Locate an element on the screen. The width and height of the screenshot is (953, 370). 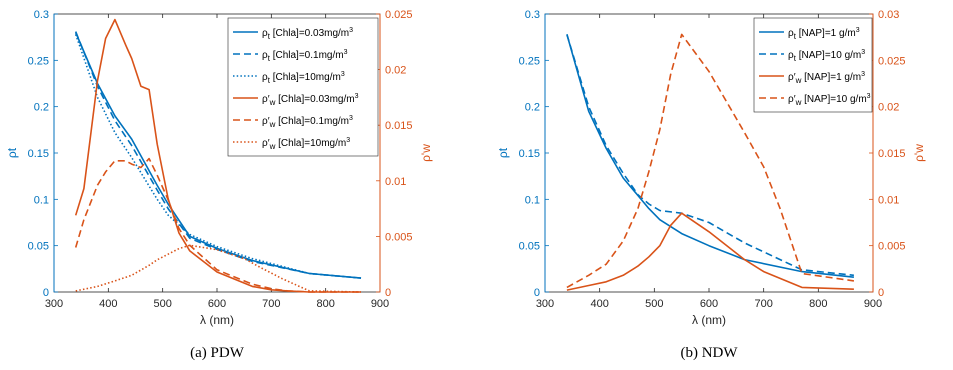
legend-entry: ρt [Chla]=0.1mg/m3 is located at coordinates (305, 56).